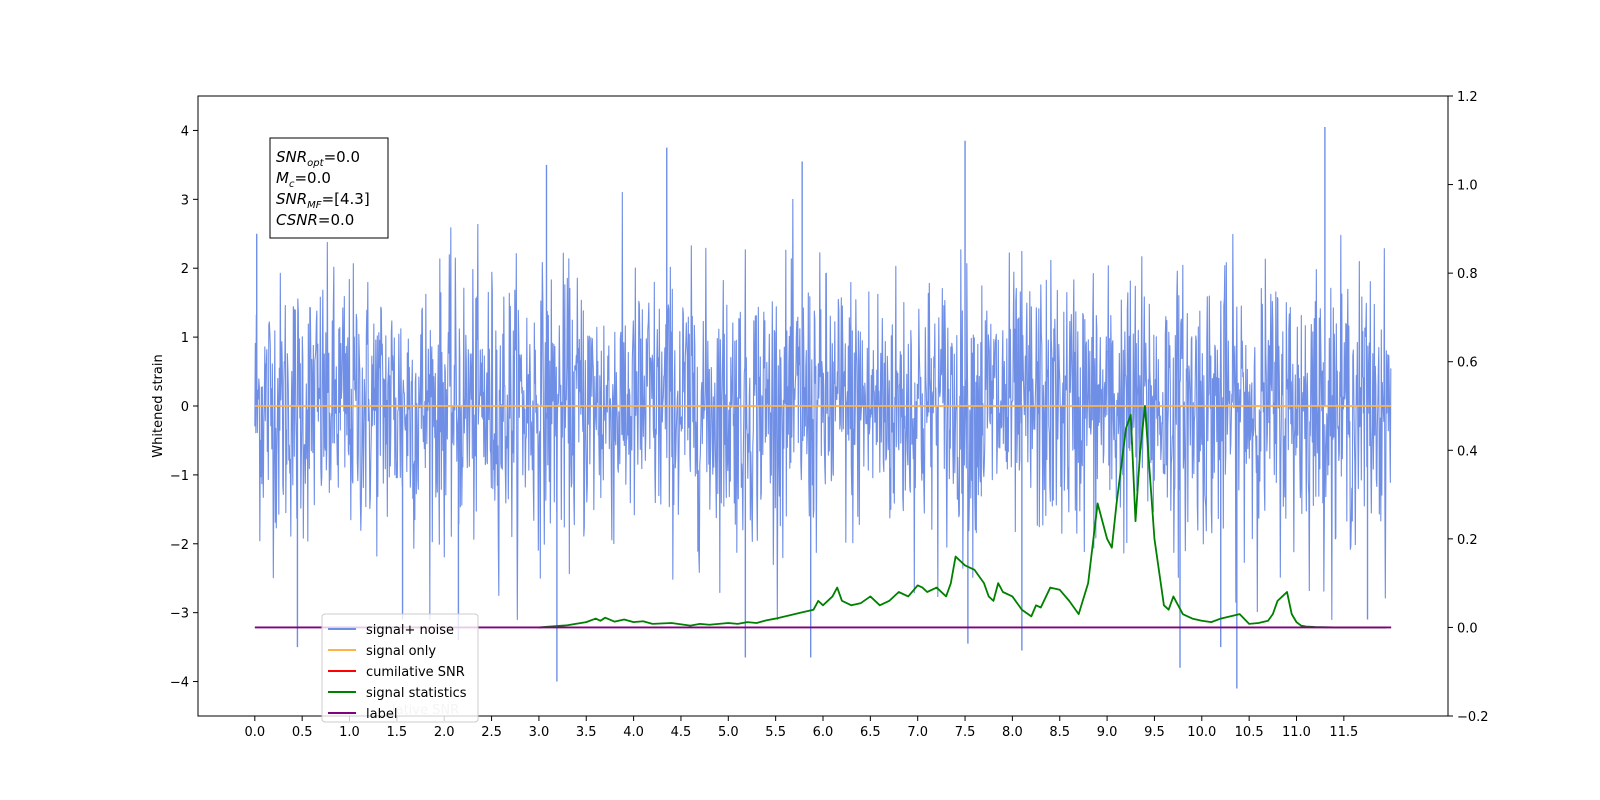 This screenshot has width=1600, height=800. What do you see at coordinates (1467, 274) in the screenshot?
I see `y2-tick-label: 0.8` at bounding box center [1467, 274].